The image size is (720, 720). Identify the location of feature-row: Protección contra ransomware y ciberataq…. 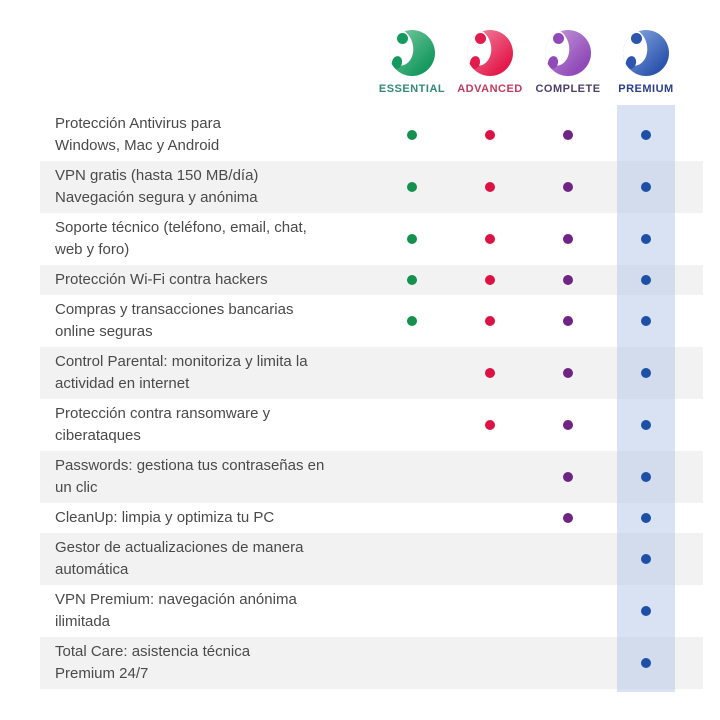
(371, 425).